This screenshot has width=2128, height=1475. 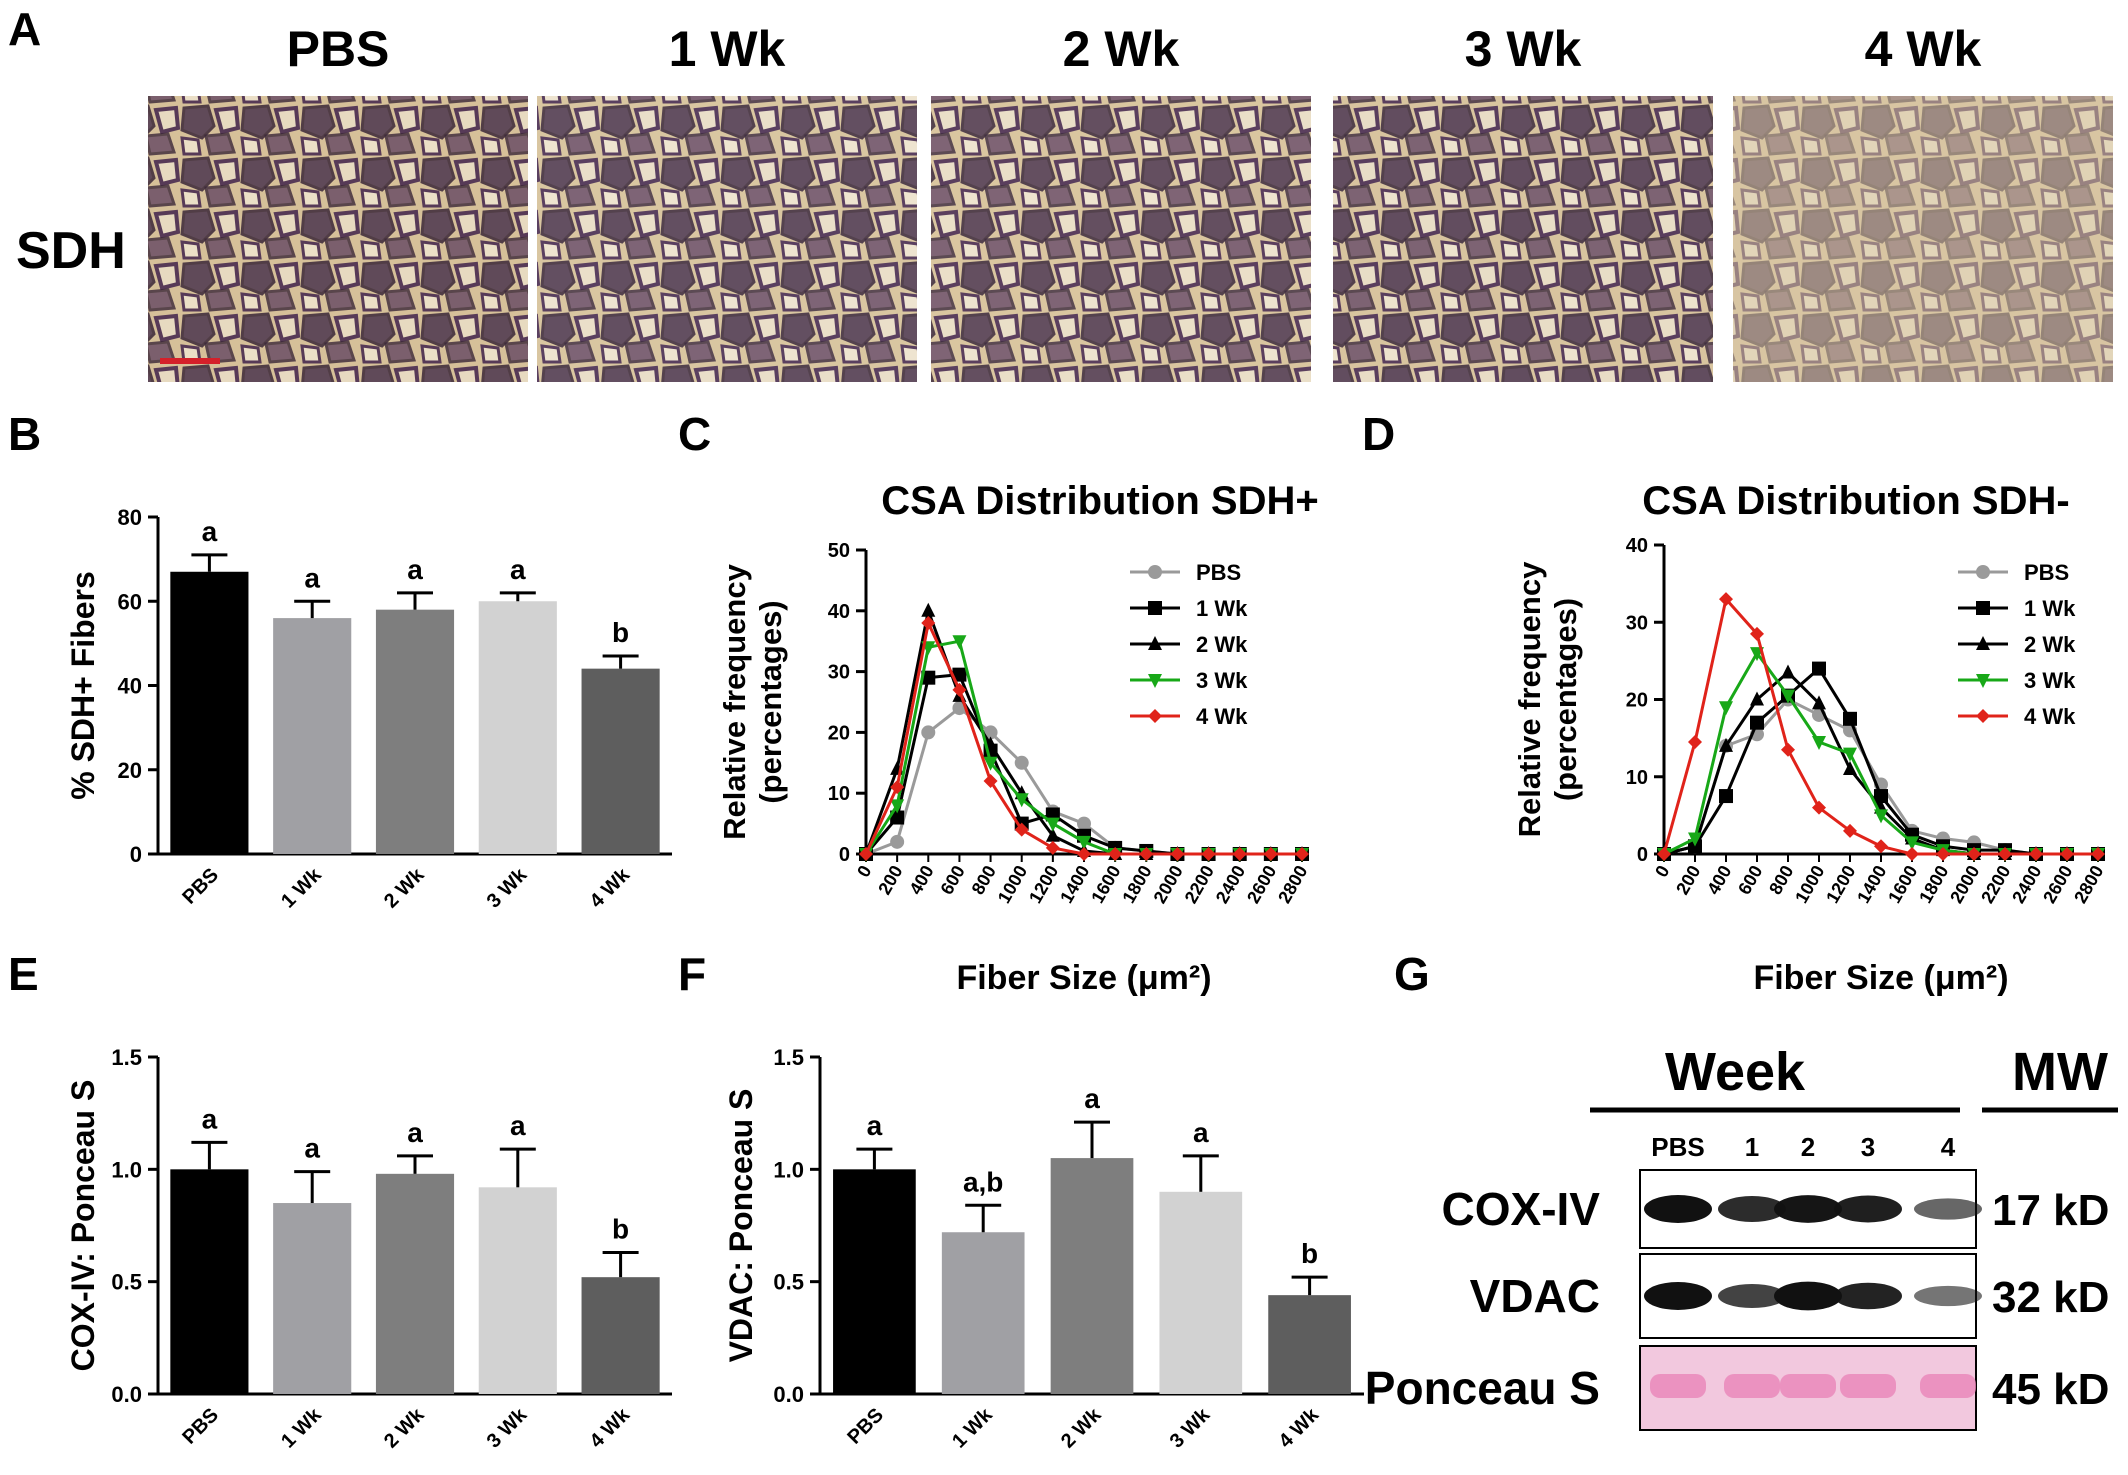 I want to click on x-tick-label-3-wk: 3 Wk, so click(x=1190, y=1427).